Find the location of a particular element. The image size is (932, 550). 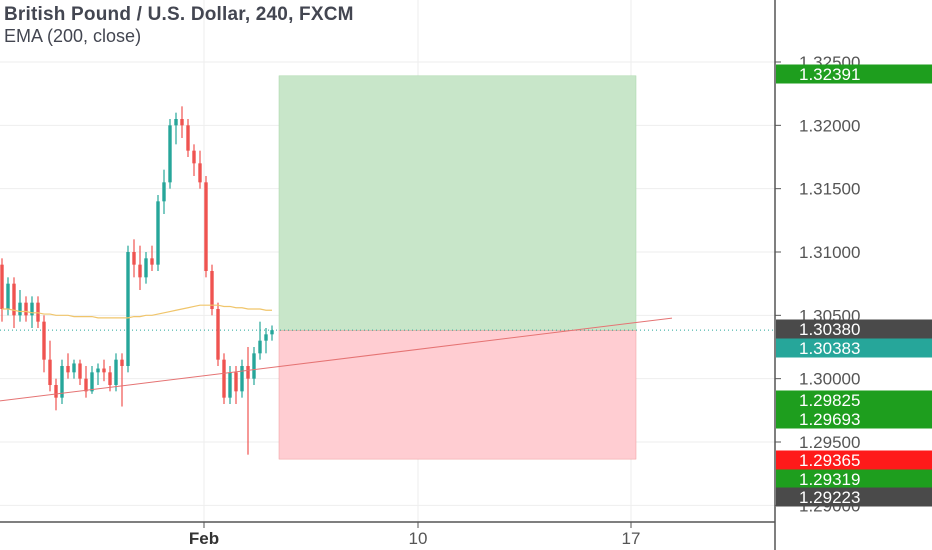

price-label: 1.29365 is located at coordinates (854, 460).